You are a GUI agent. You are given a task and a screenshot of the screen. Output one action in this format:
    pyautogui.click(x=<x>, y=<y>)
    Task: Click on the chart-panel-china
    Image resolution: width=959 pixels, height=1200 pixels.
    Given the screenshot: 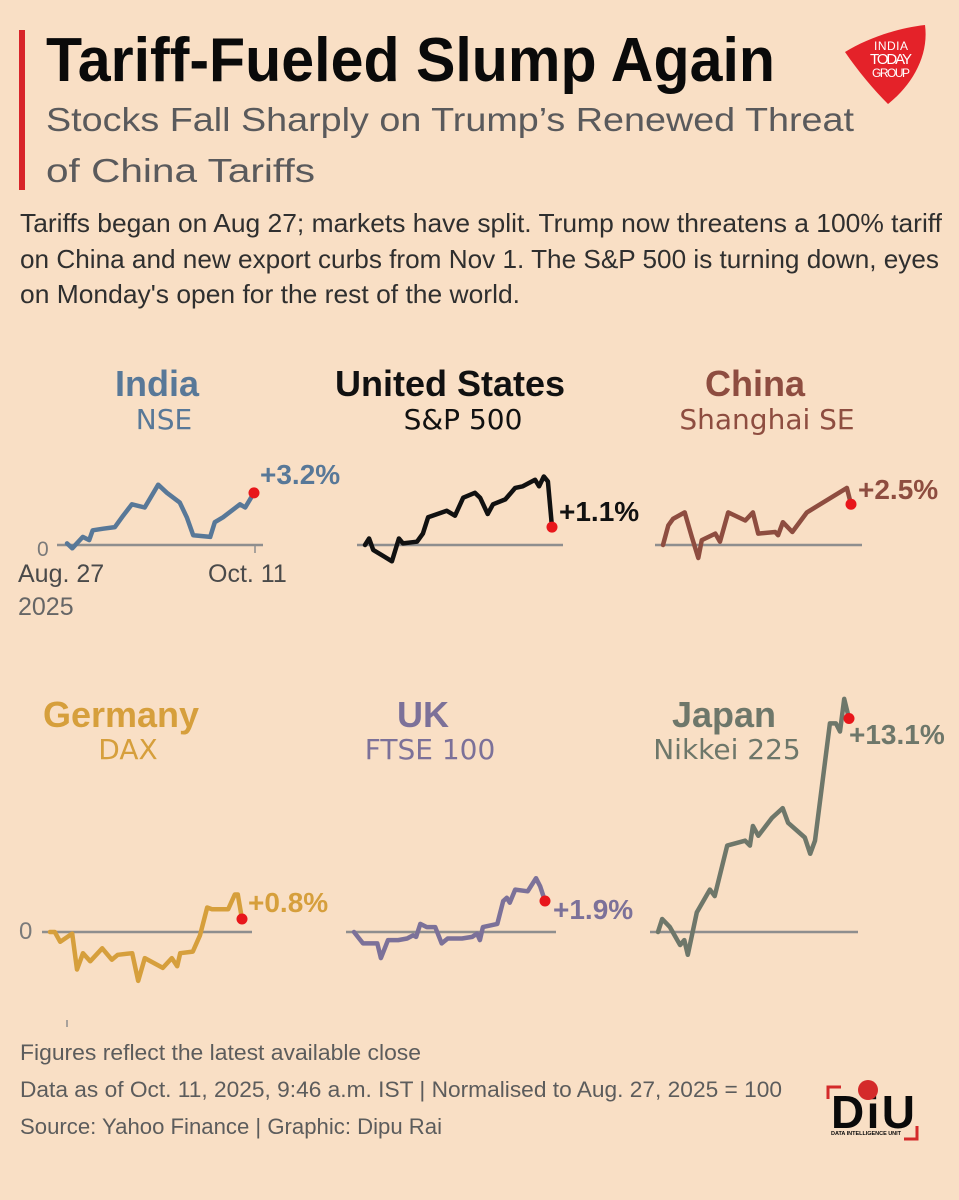 What is the action you would take?
    pyautogui.click(x=758, y=523)
    